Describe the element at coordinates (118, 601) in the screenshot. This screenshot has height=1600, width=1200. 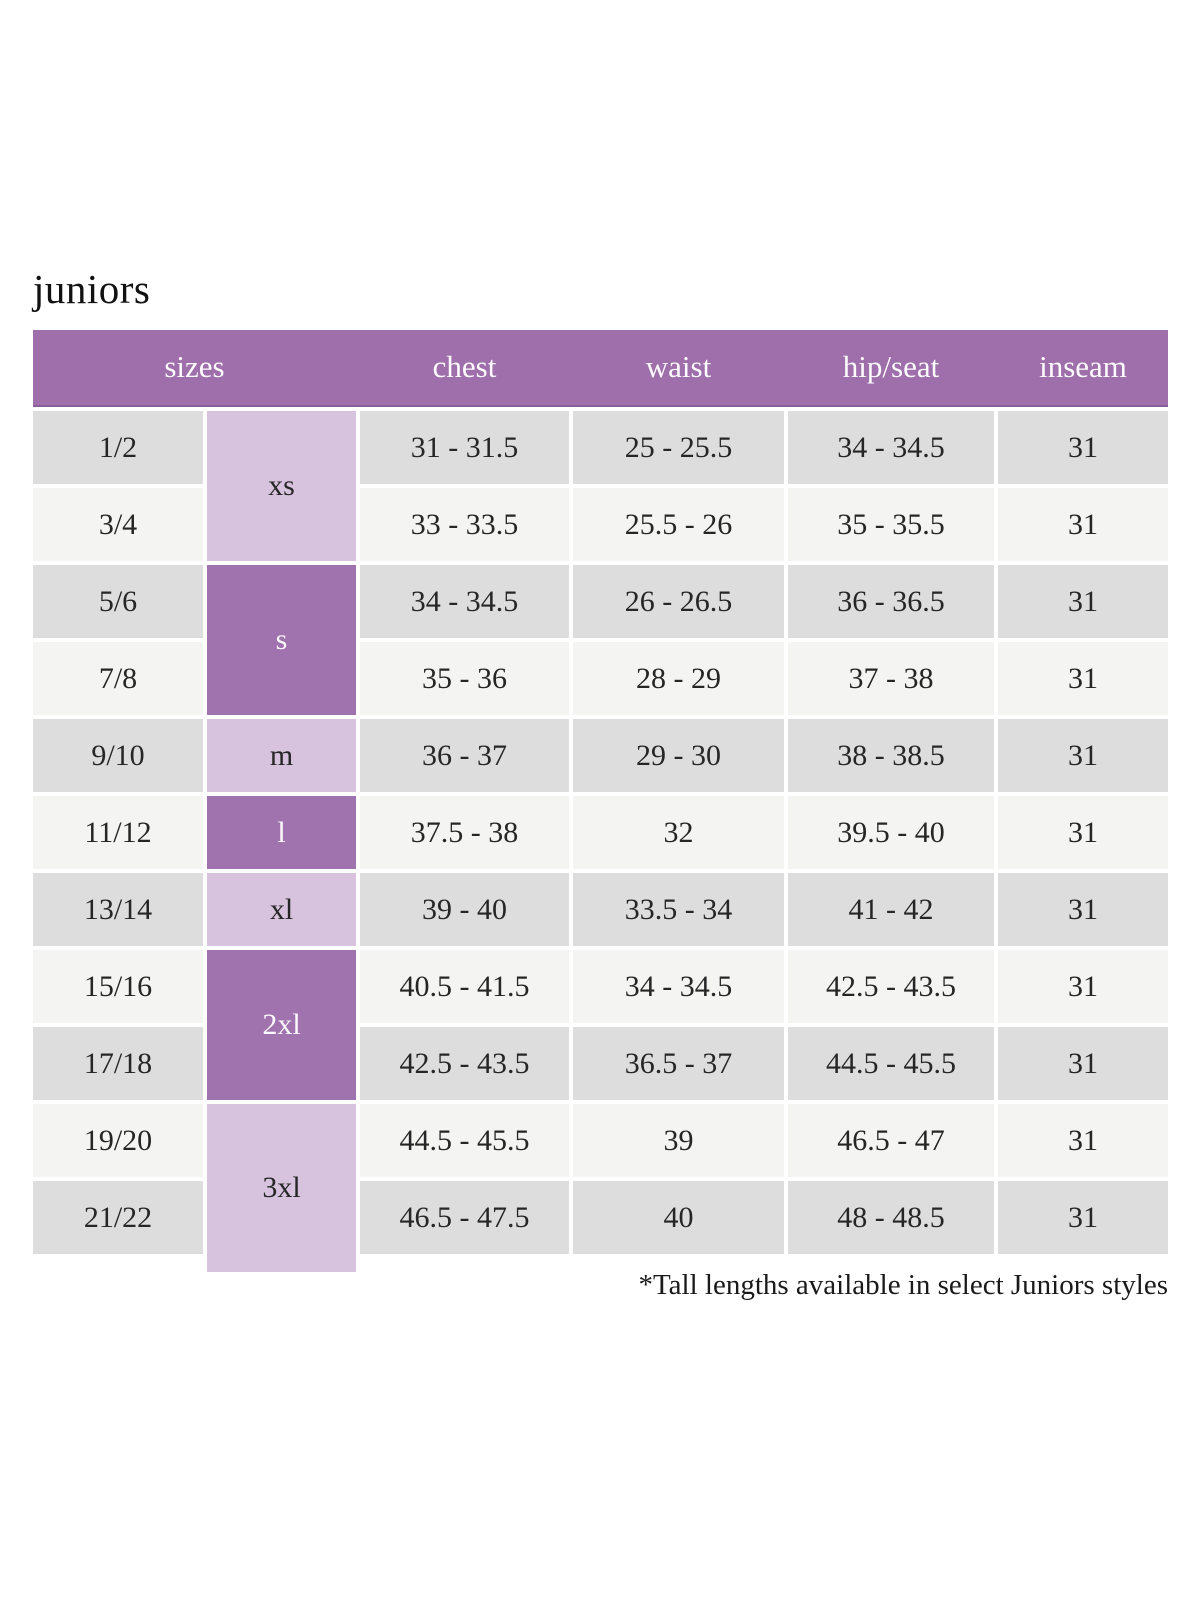
I see `size-cell: 5/6` at that location.